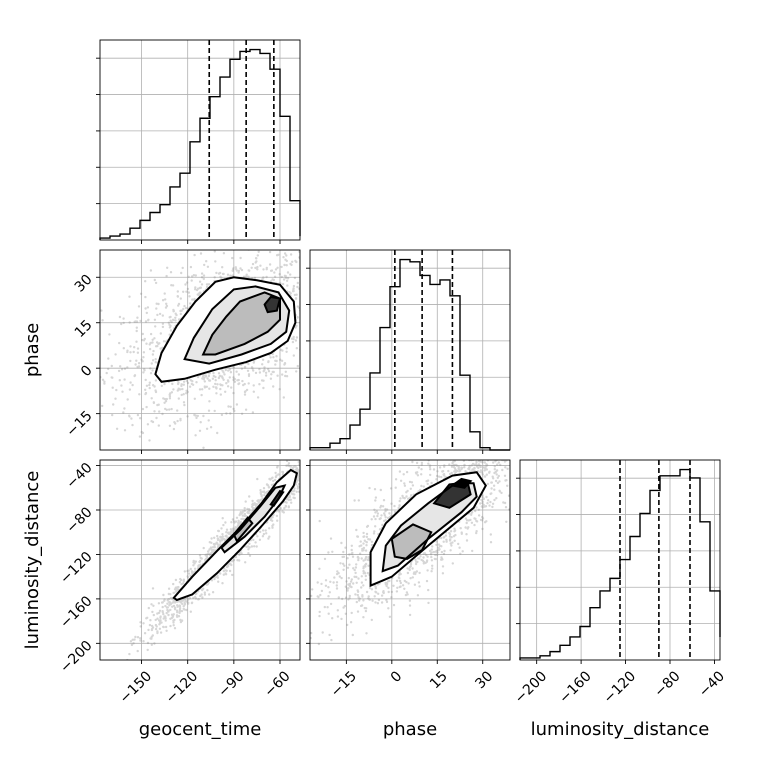 Image resolution: width=760 pixels, height=760 pixels. What do you see at coordinates (439, 680) in the screenshot?
I see `x-tick-label: 15` at bounding box center [439, 680].